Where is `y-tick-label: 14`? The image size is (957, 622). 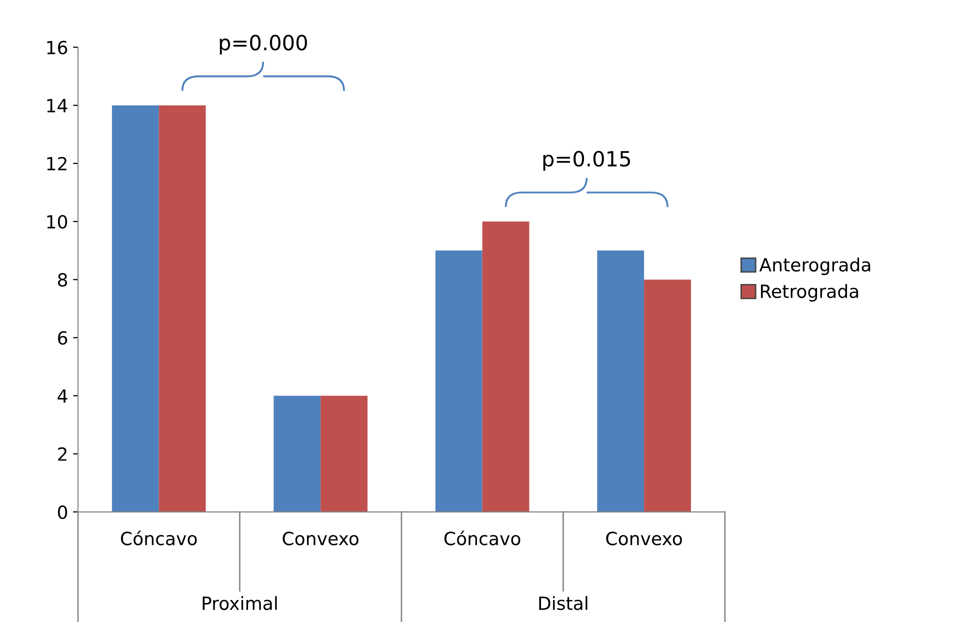 y-tick-label: 14 is located at coordinates (57, 105).